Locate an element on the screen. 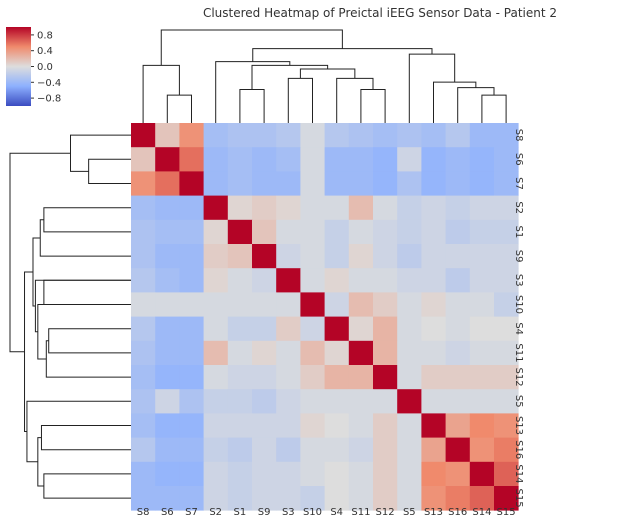  heatmap-cell-S16-S11 is located at coordinates (361, 450).